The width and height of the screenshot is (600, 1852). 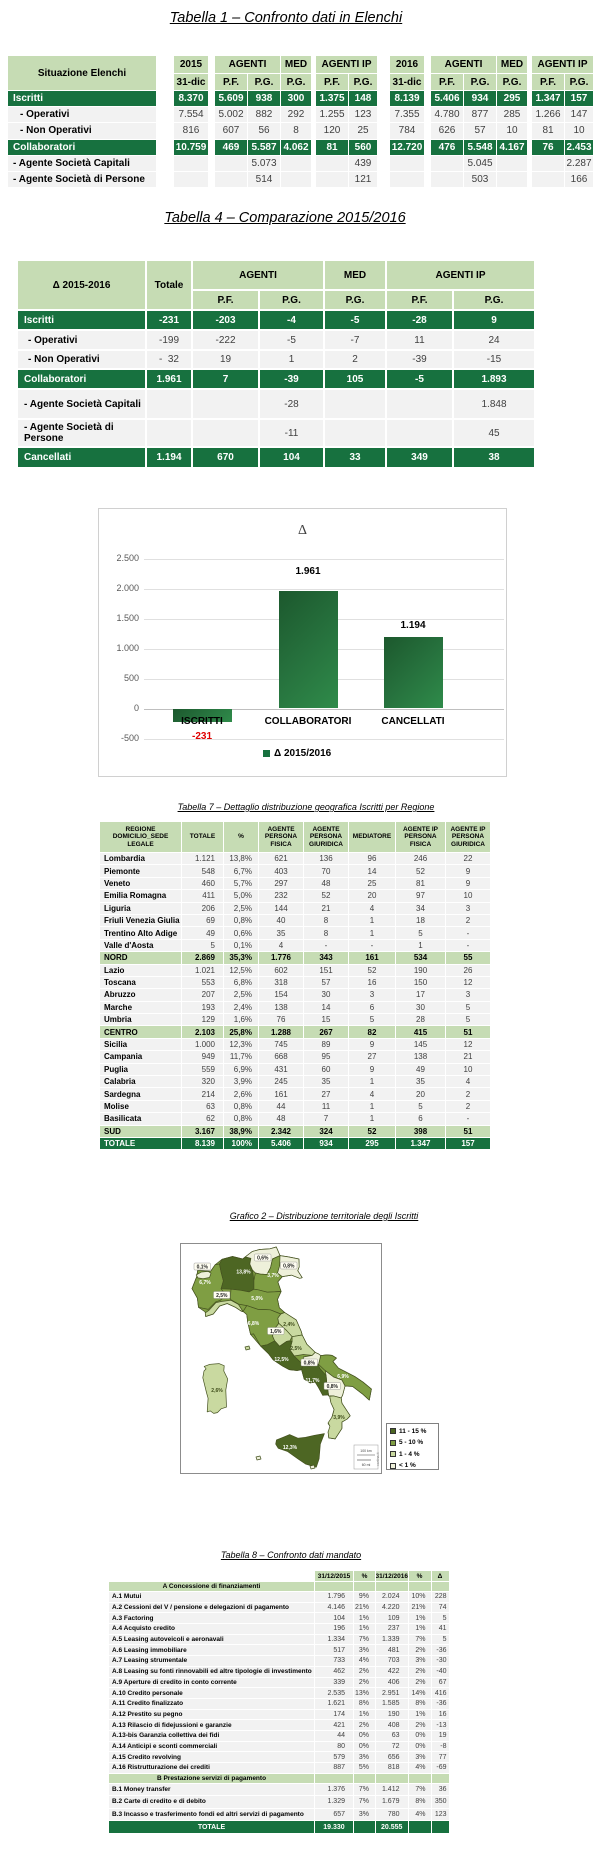 What do you see at coordinates (263, 1258) in the screenshot?
I see `svg-text: 0,6%` at bounding box center [263, 1258].